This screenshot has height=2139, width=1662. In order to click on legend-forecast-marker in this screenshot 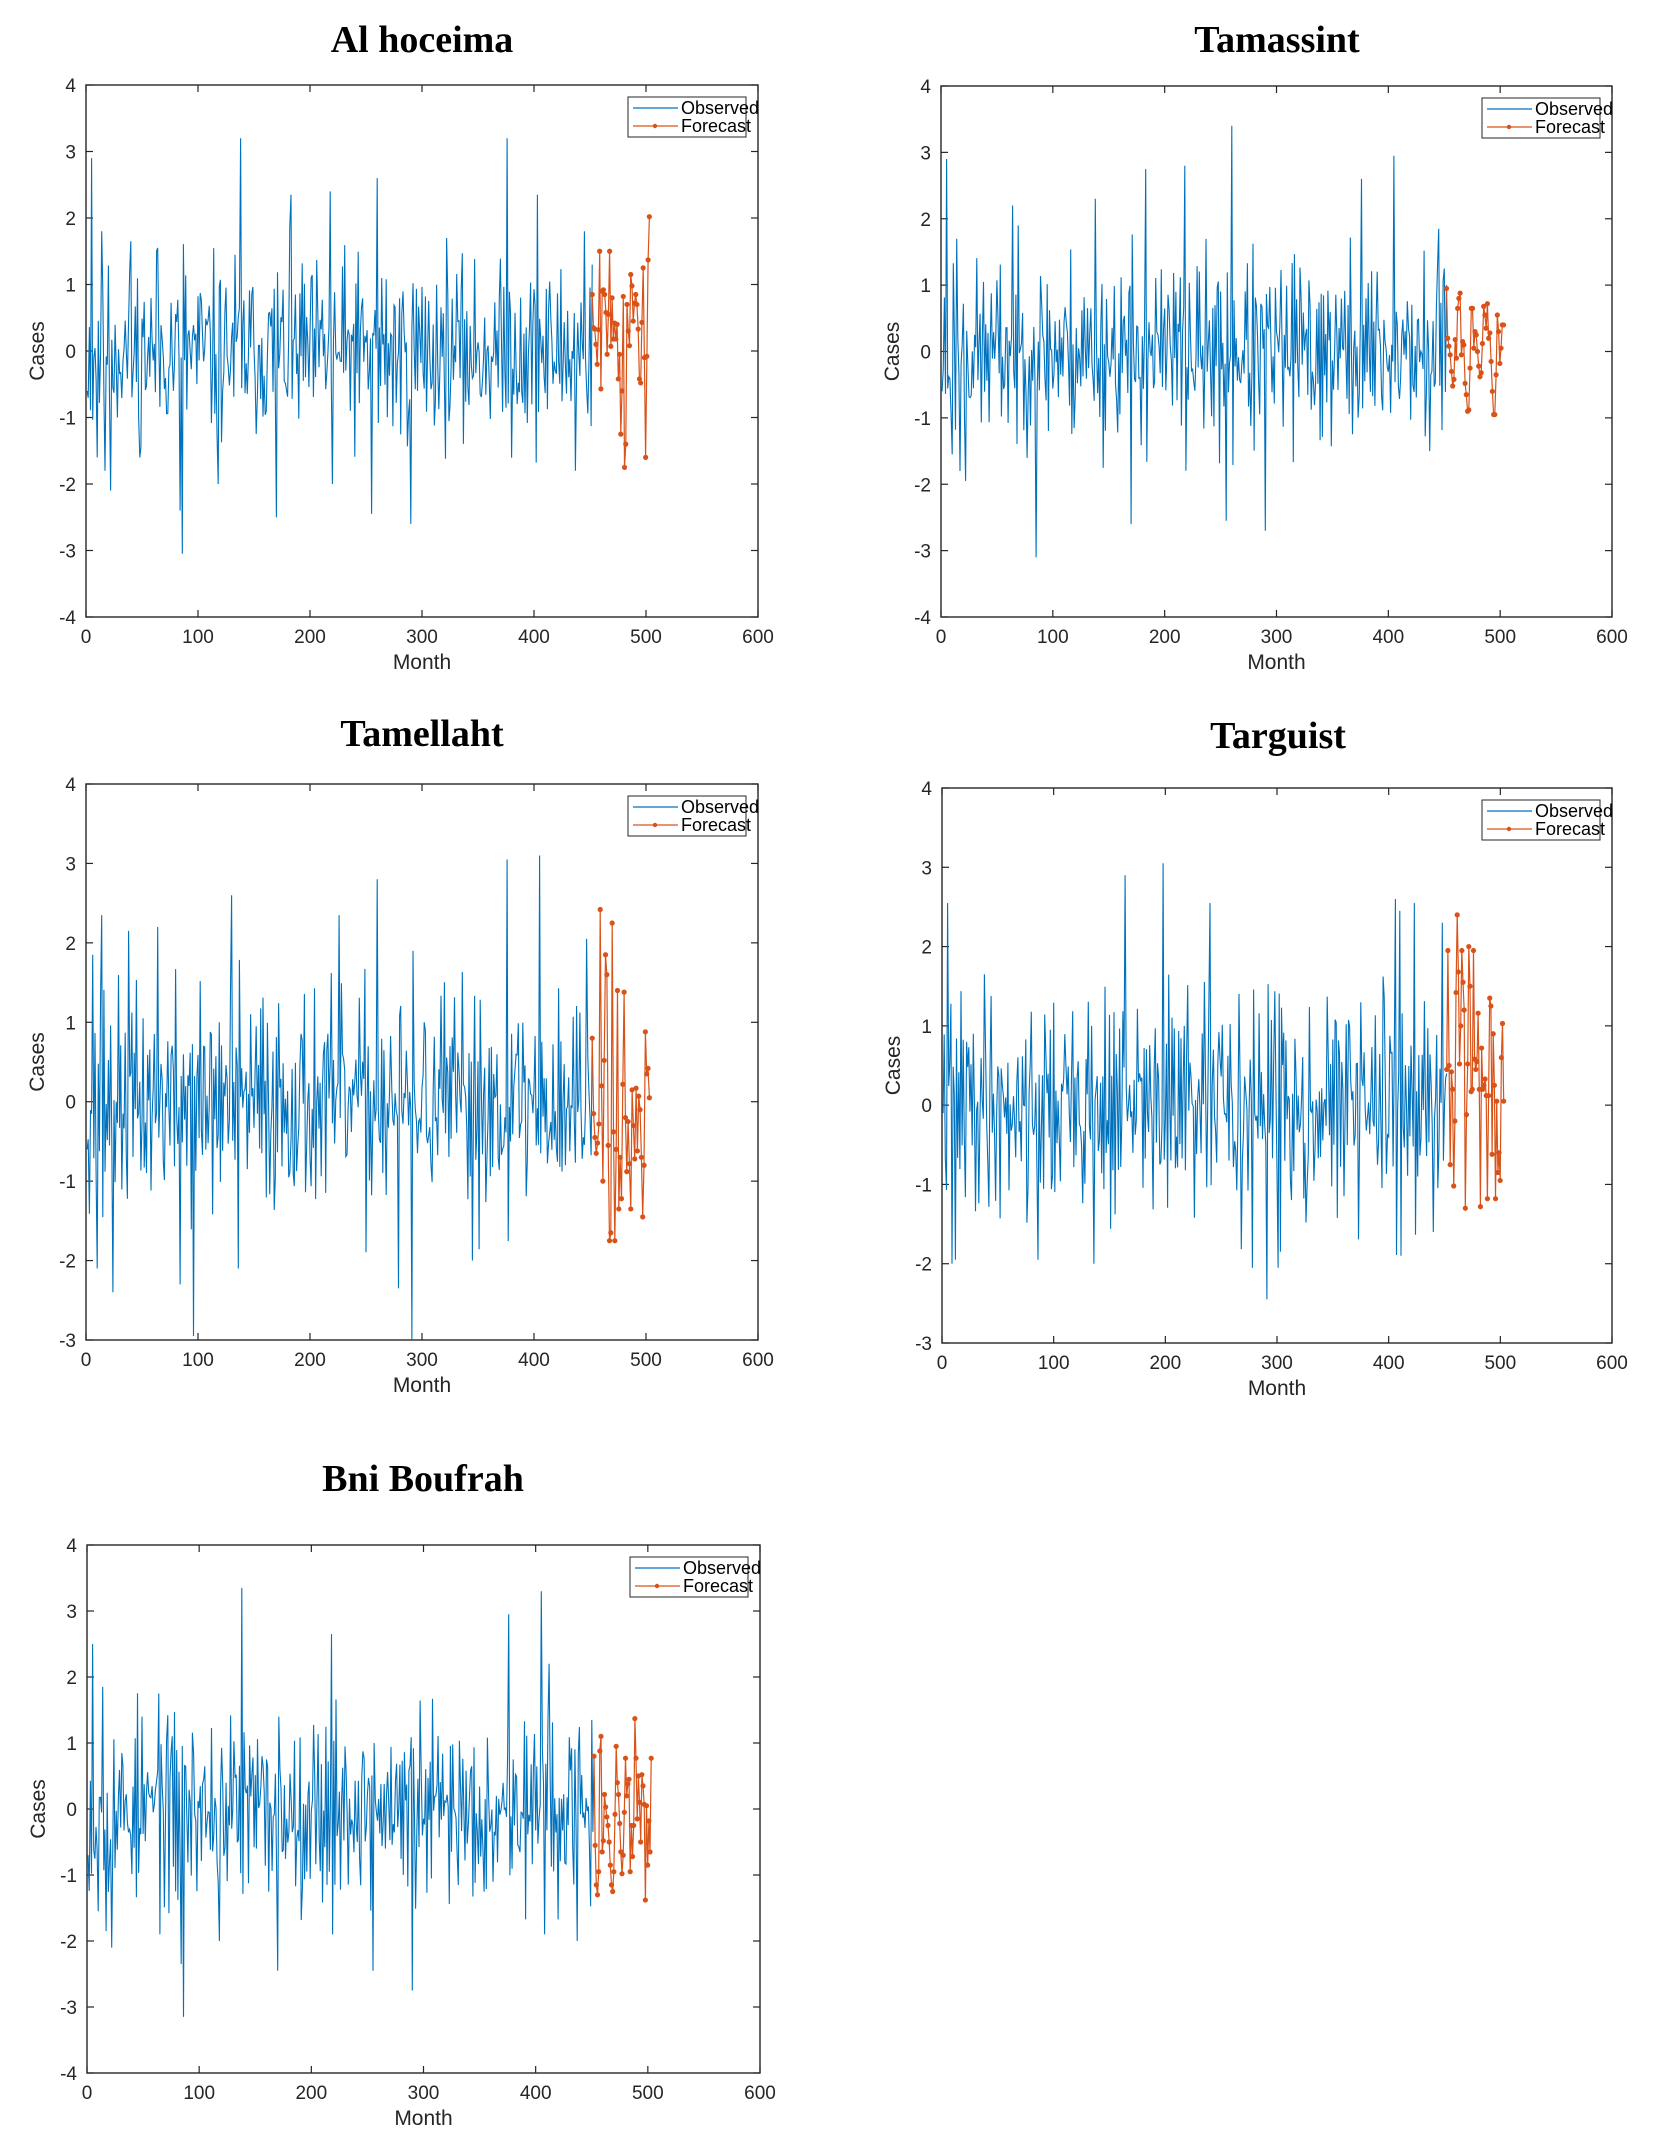, I will do `click(657, 1586)`.